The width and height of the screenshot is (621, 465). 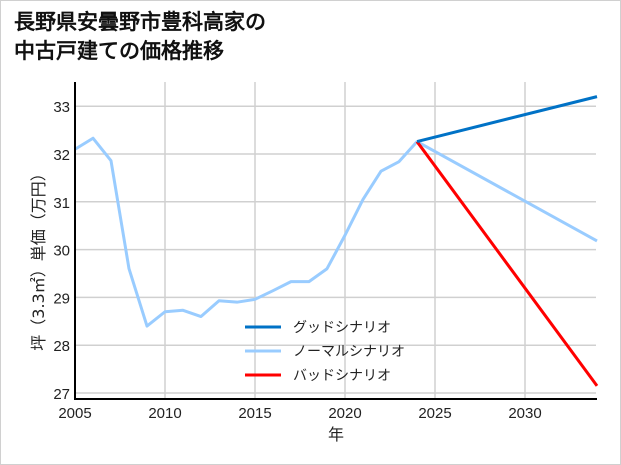 What do you see at coordinates (140, 37) in the screenshot?
I see `chart-title: 長野県安曇野市豊科高家の 中古戸建ての価格推移` at bounding box center [140, 37].